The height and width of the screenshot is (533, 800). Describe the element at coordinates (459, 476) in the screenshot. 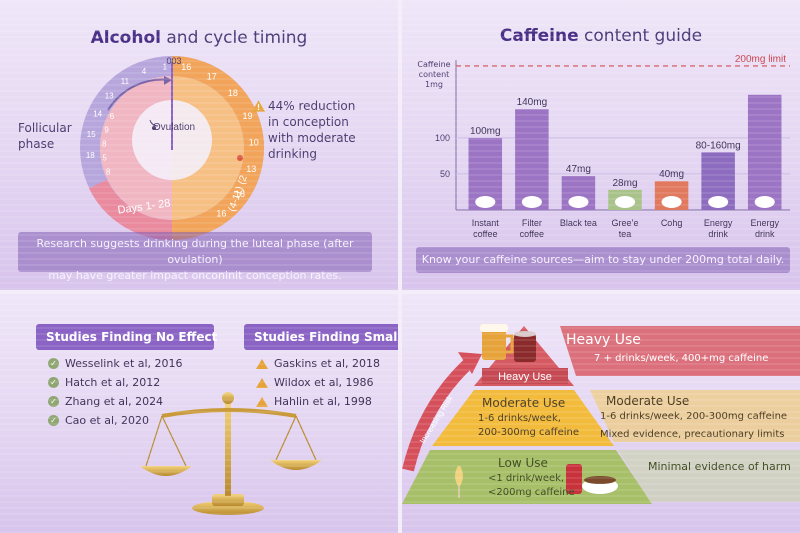

I see `wine-glass-icon` at that location.